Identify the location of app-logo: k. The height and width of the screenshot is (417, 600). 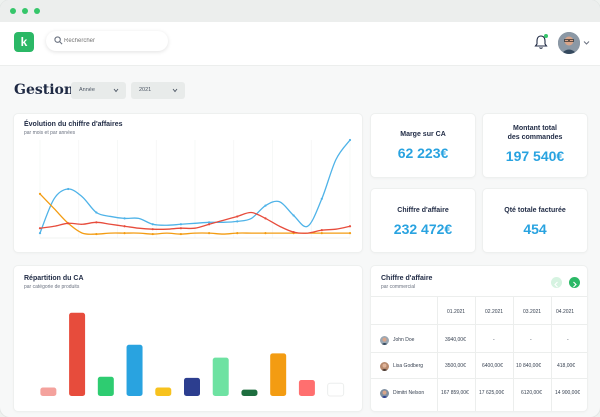
(24, 42).